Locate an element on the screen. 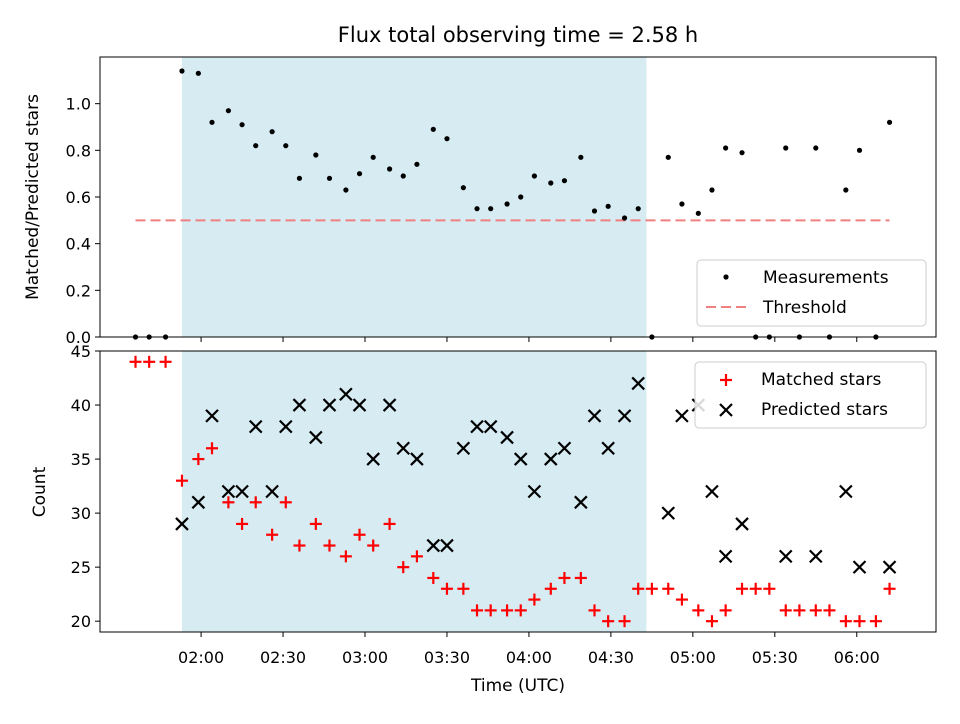  legend-dot-marker is located at coordinates (726, 277).